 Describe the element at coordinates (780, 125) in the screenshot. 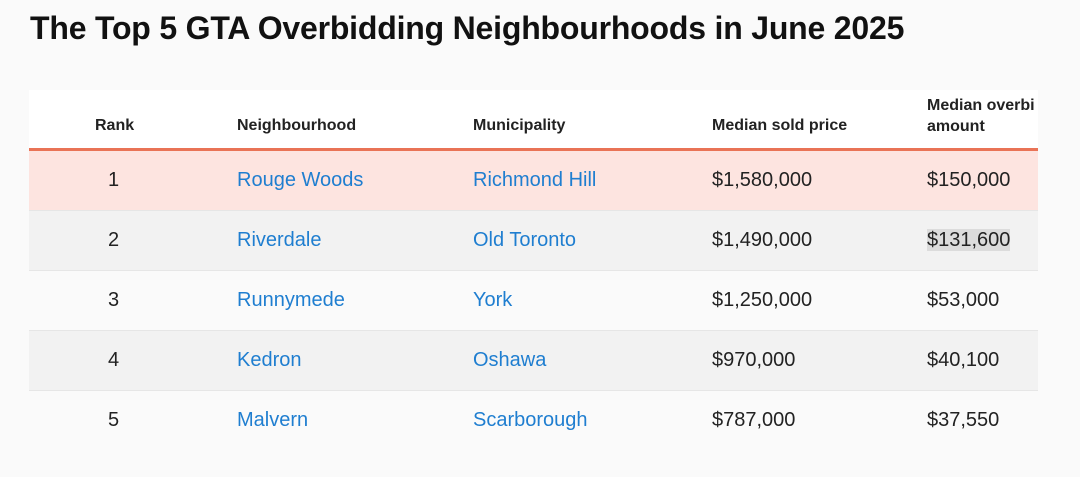

I see `header-median-sold-price: Median sold price` at that location.